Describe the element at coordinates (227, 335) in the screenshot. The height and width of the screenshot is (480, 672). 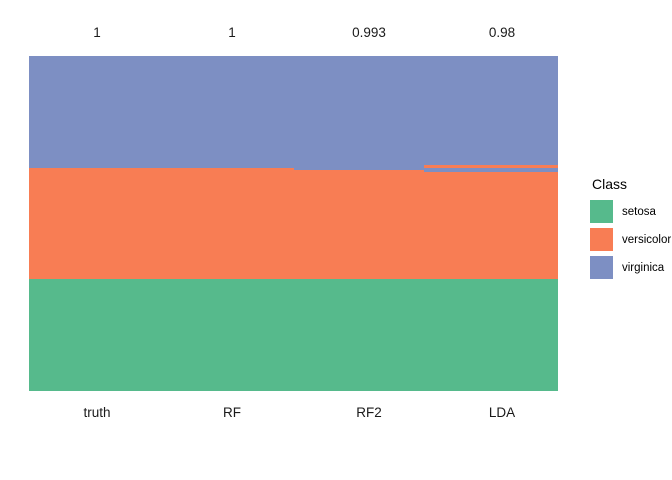
I see `segment-RF-setosa` at that location.